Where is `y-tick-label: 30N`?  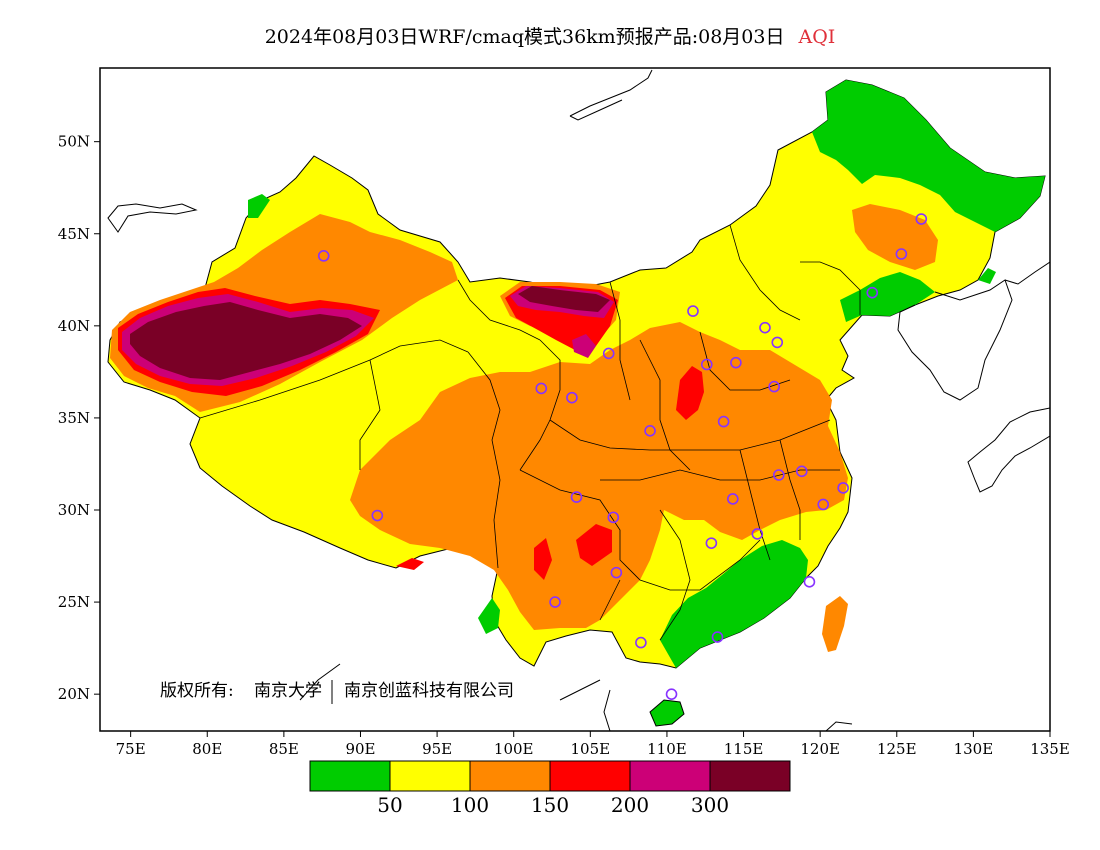
y-tick-label: 30N is located at coordinates (74, 510).